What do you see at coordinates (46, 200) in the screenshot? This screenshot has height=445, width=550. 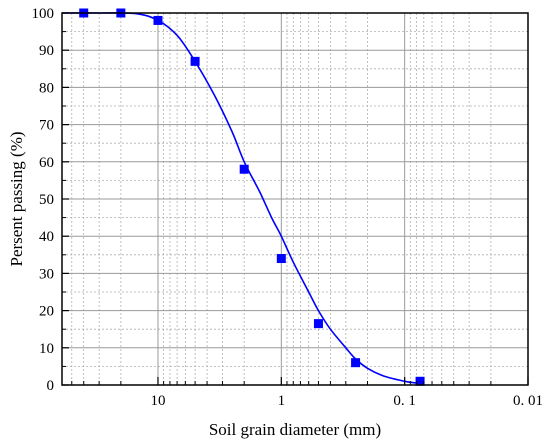 I see `y-tick-label: 50` at bounding box center [46, 200].